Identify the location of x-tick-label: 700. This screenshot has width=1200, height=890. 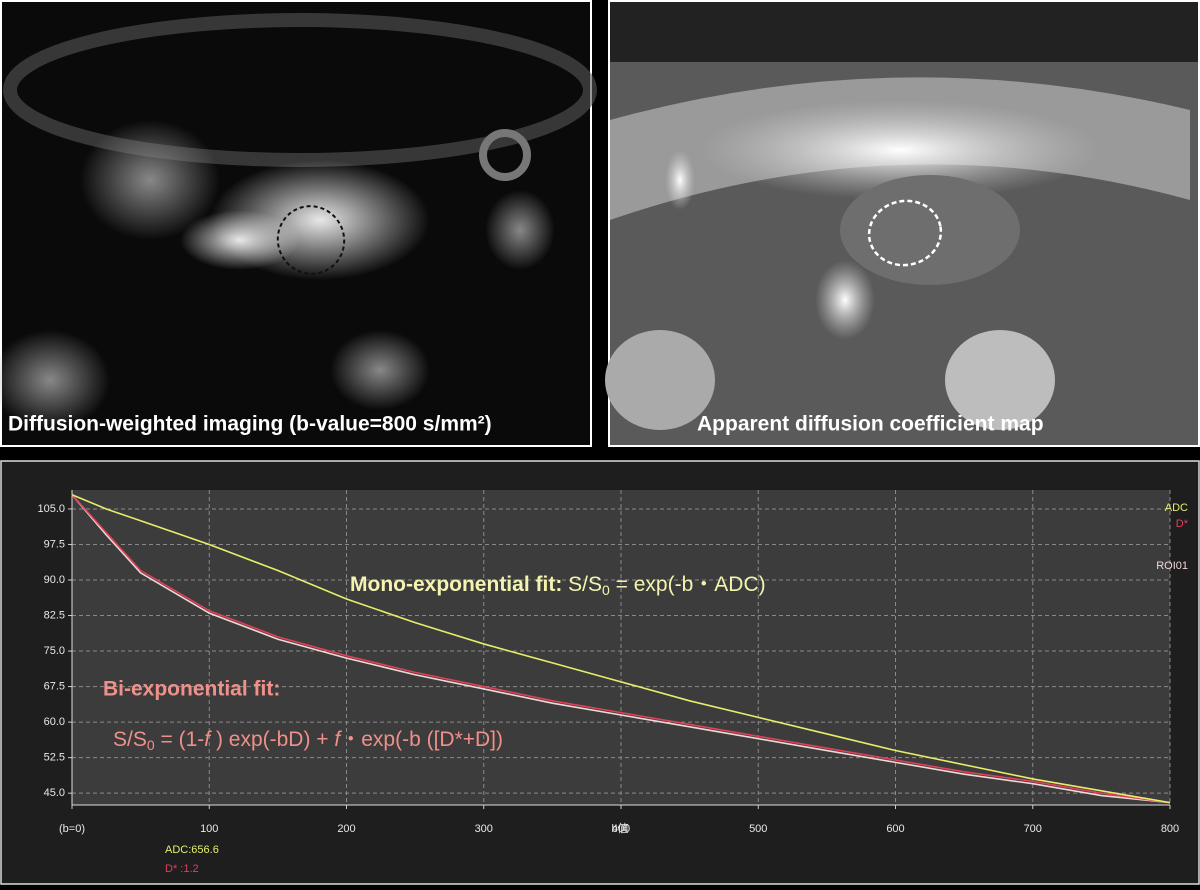
(1033, 829).